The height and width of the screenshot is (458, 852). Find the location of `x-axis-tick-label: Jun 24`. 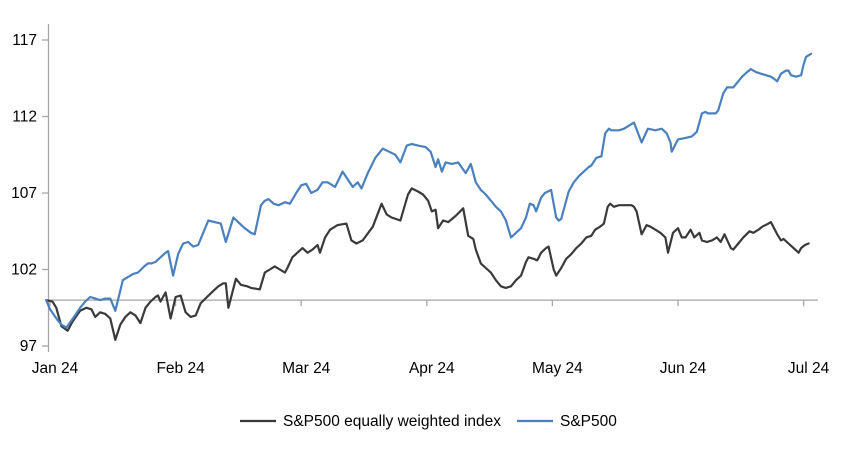

x-axis-tick-label: Jun 24 is located at coordinates (683, 368).